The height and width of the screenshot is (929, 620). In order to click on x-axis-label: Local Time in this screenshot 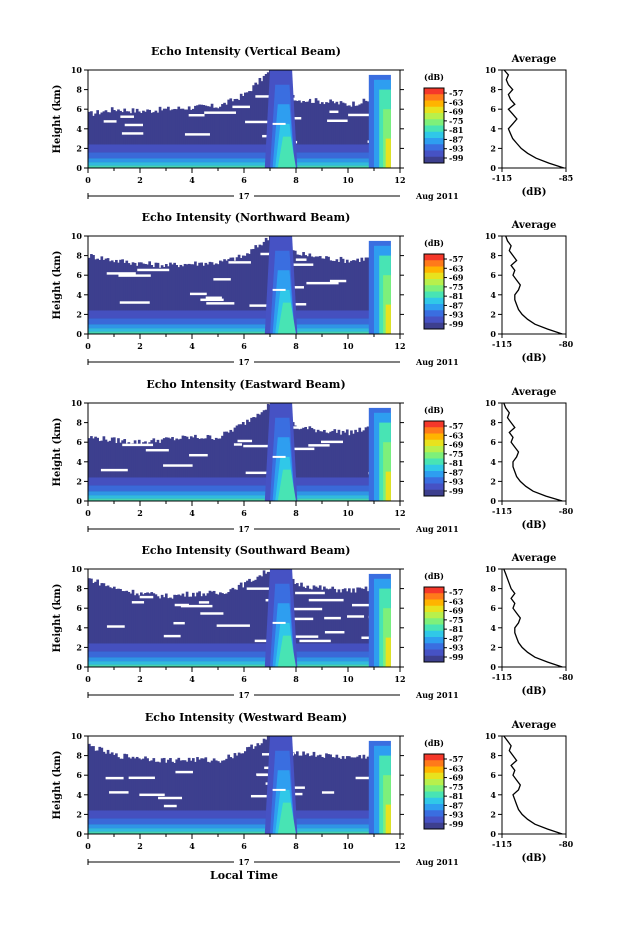, I will do `click(244, 875)`.